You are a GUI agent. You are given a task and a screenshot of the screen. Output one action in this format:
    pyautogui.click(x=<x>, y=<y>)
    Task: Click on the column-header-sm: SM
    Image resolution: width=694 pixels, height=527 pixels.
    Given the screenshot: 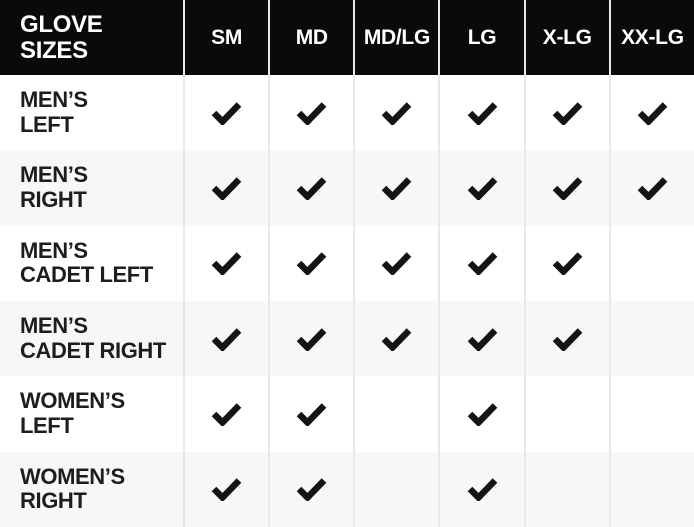 What is the action you would take?
    pyautogui.click(x=226, y=37)
    